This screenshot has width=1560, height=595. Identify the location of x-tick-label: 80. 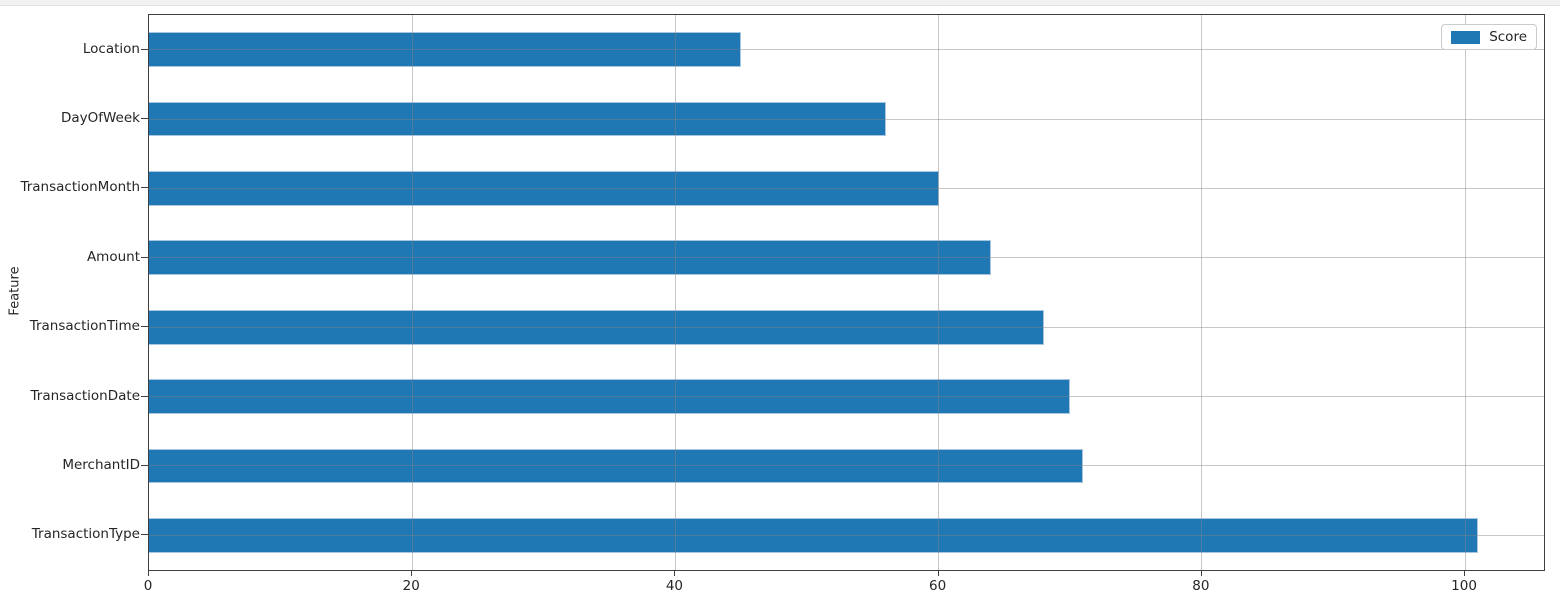
(1201, 586).